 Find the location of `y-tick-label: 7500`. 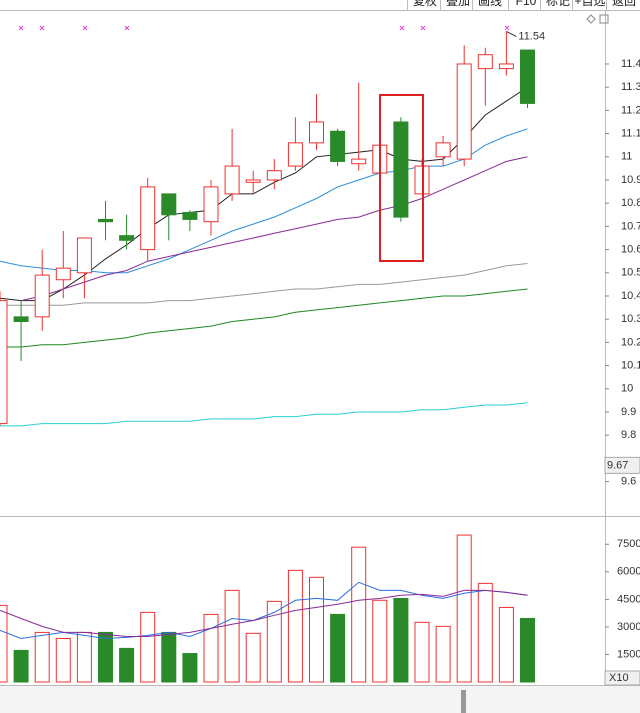

y-tick-label: 7500 is located at coordinates (628, 544).